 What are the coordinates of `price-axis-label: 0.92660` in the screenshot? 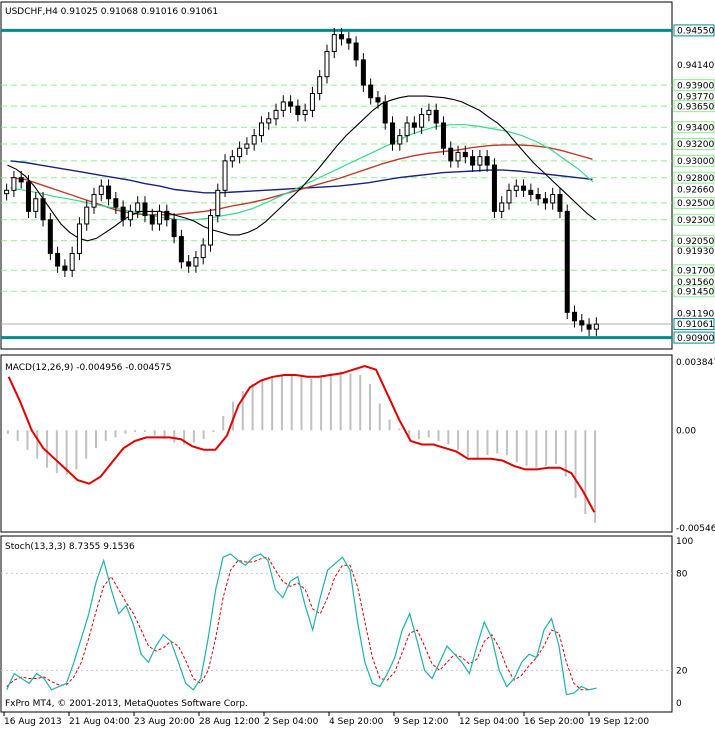 It's located at (695, 191).